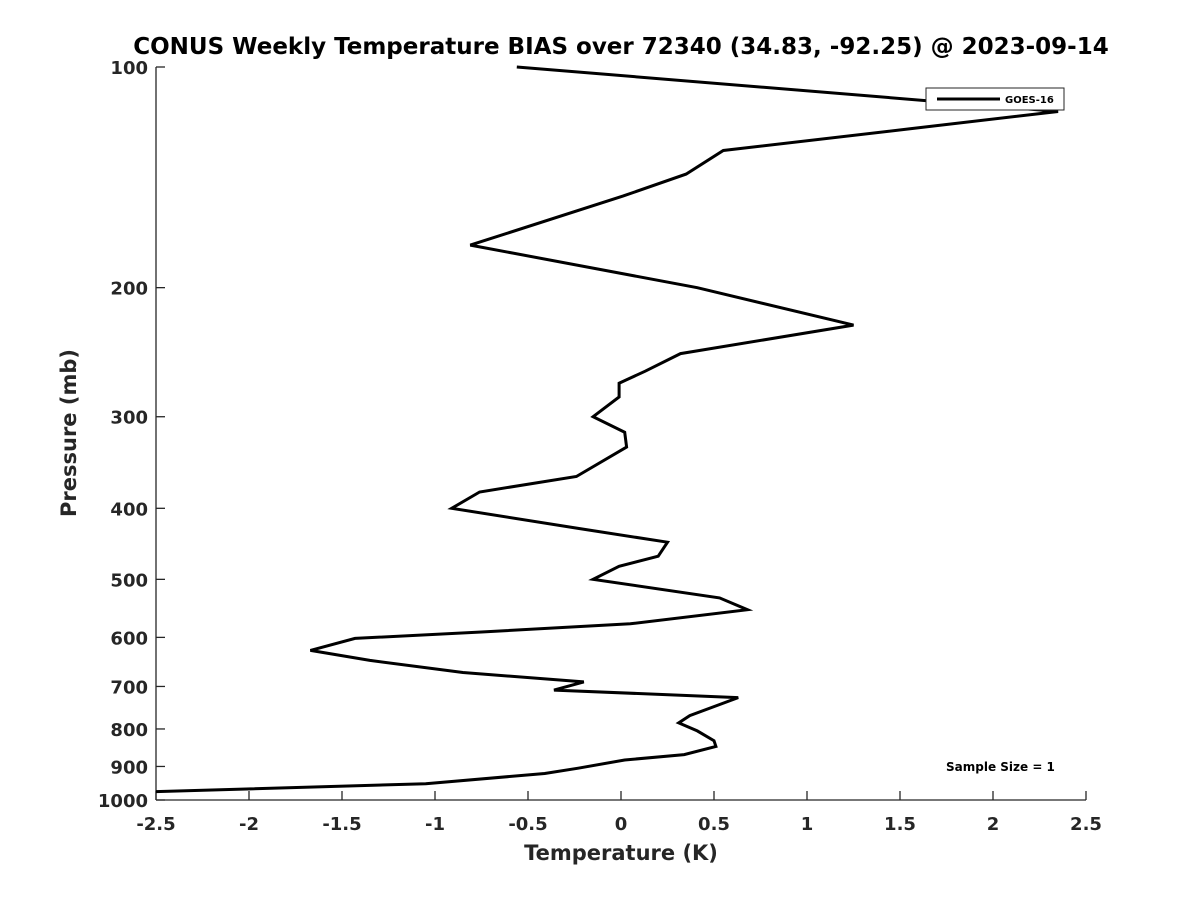  What do you see at coordinates (249, 824) in the screenshot?
I see `x-tick-label: -2` at bounding box center [249, 824].